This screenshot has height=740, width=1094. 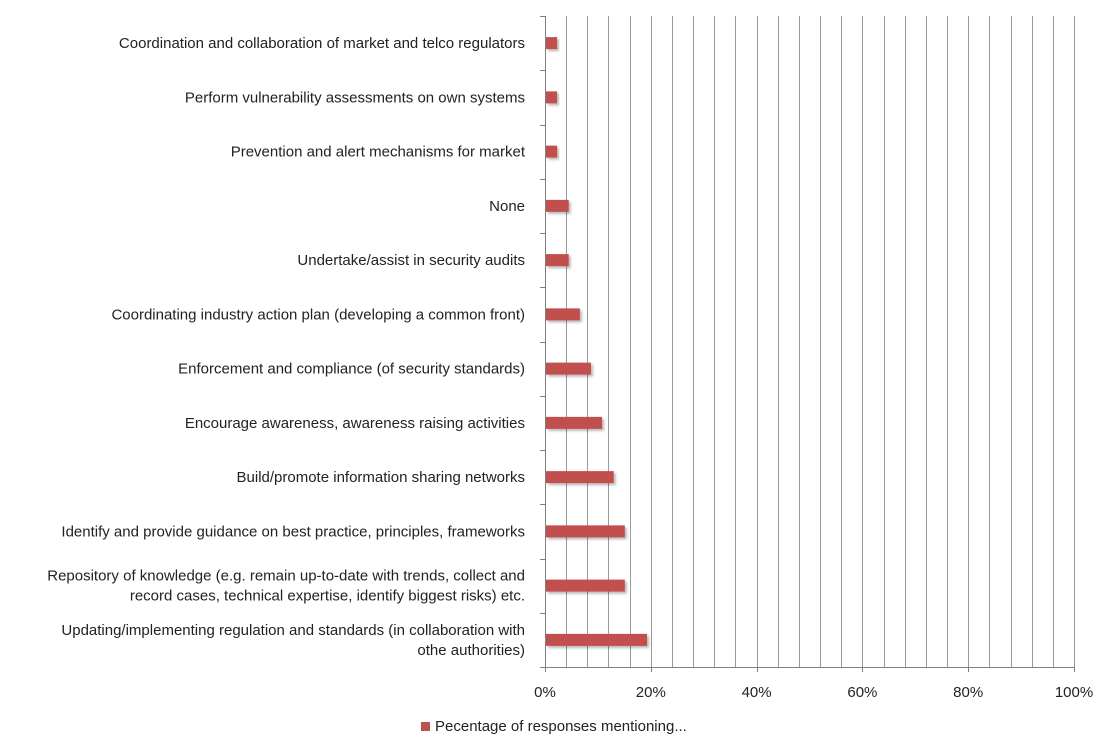 What do you see at coordinates (411, 260) in the screenshot?
I see `category-label: Undertake/assist in security audits` at bounding box center [411, 260].